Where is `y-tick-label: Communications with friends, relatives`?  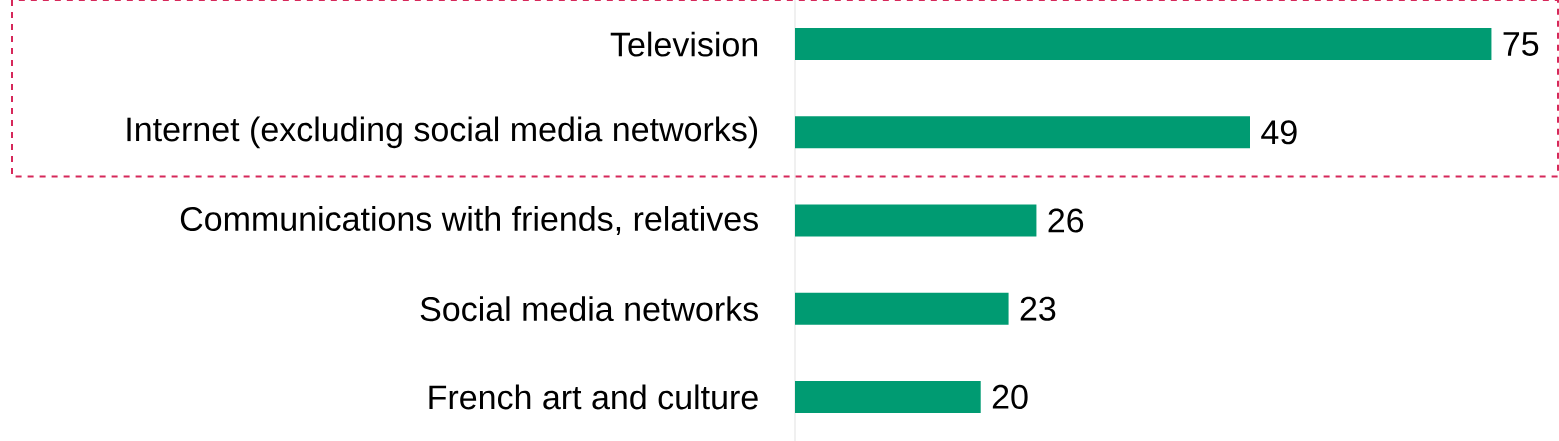 y-tick-label: Communications with friends, relatives is located at coordinates (469, 221).